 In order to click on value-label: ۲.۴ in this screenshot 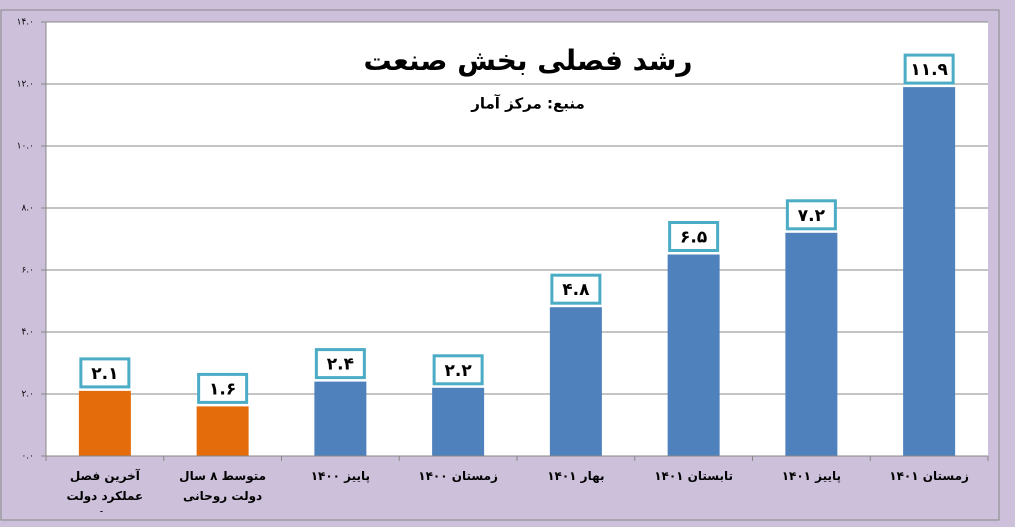, I will do `click(340, 365)`.